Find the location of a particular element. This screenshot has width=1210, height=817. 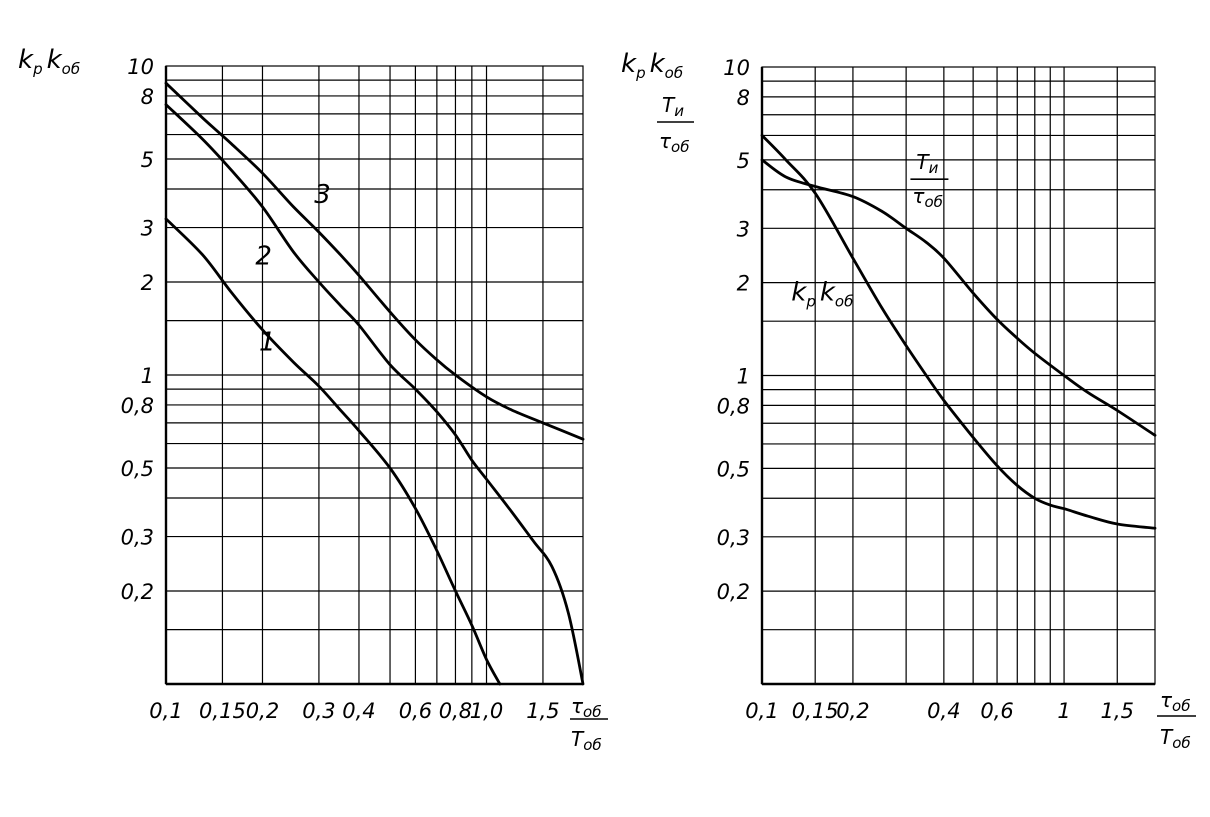

series-label-num: Tи is located at coordinates (927, 163).